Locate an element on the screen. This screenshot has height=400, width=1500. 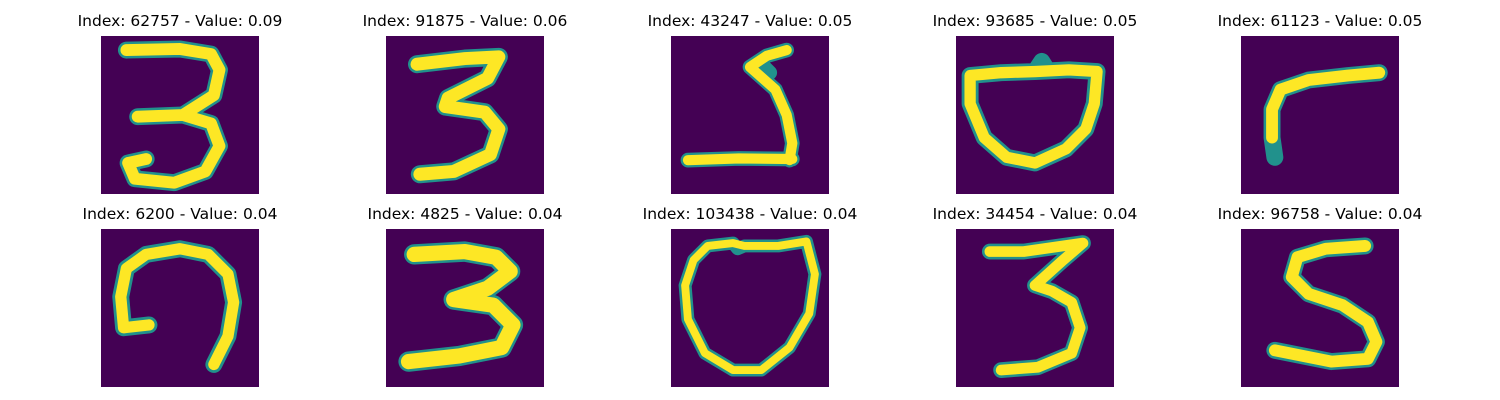
panel-title: Index: 96758 - Value: 0.04 is located at coordinates (1320, 214).